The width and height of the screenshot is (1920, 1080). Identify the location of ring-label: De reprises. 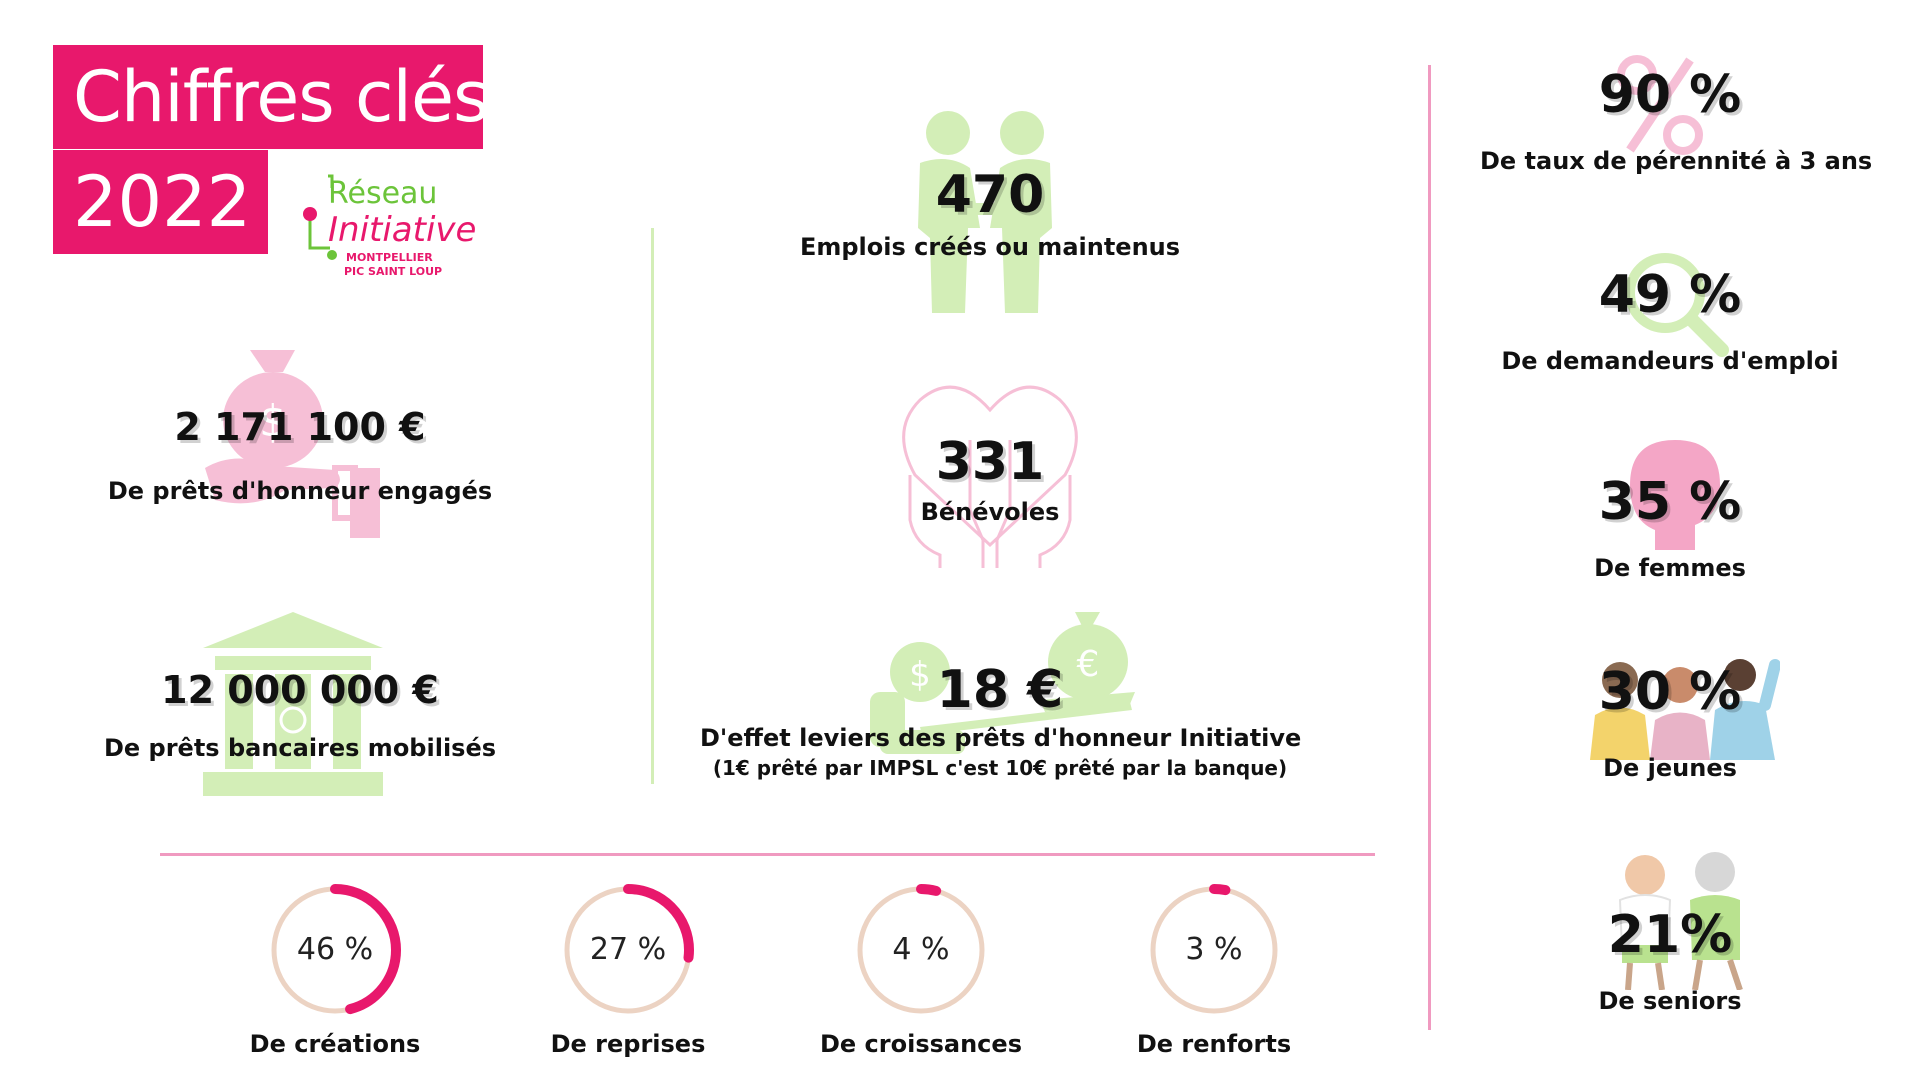
(628, 1044).